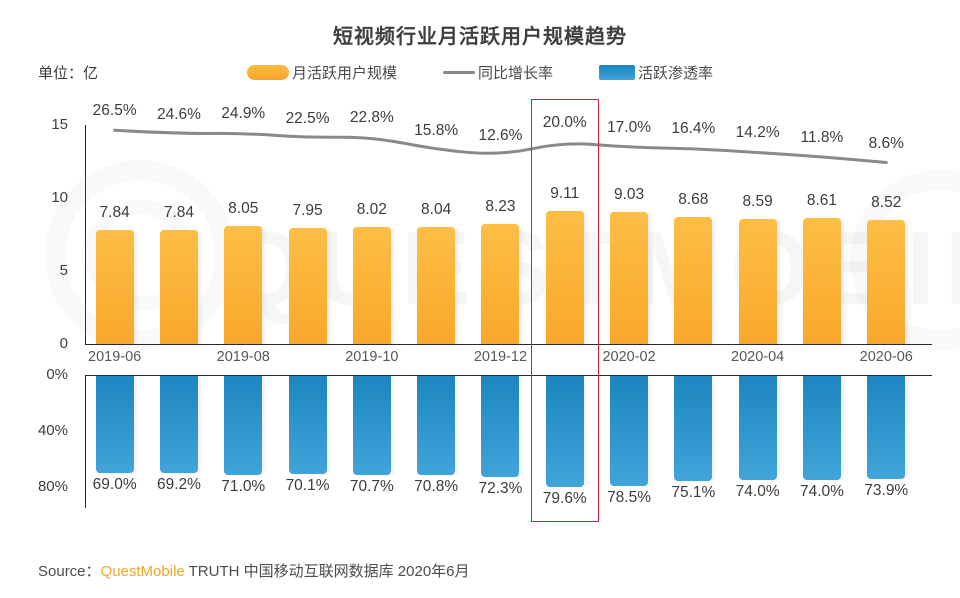 The width and height of the screenshot is (960, 598). Describe the element at coordinates (822, 201) in the screenshot. I see `mau-value-label: 8.61` at that location.